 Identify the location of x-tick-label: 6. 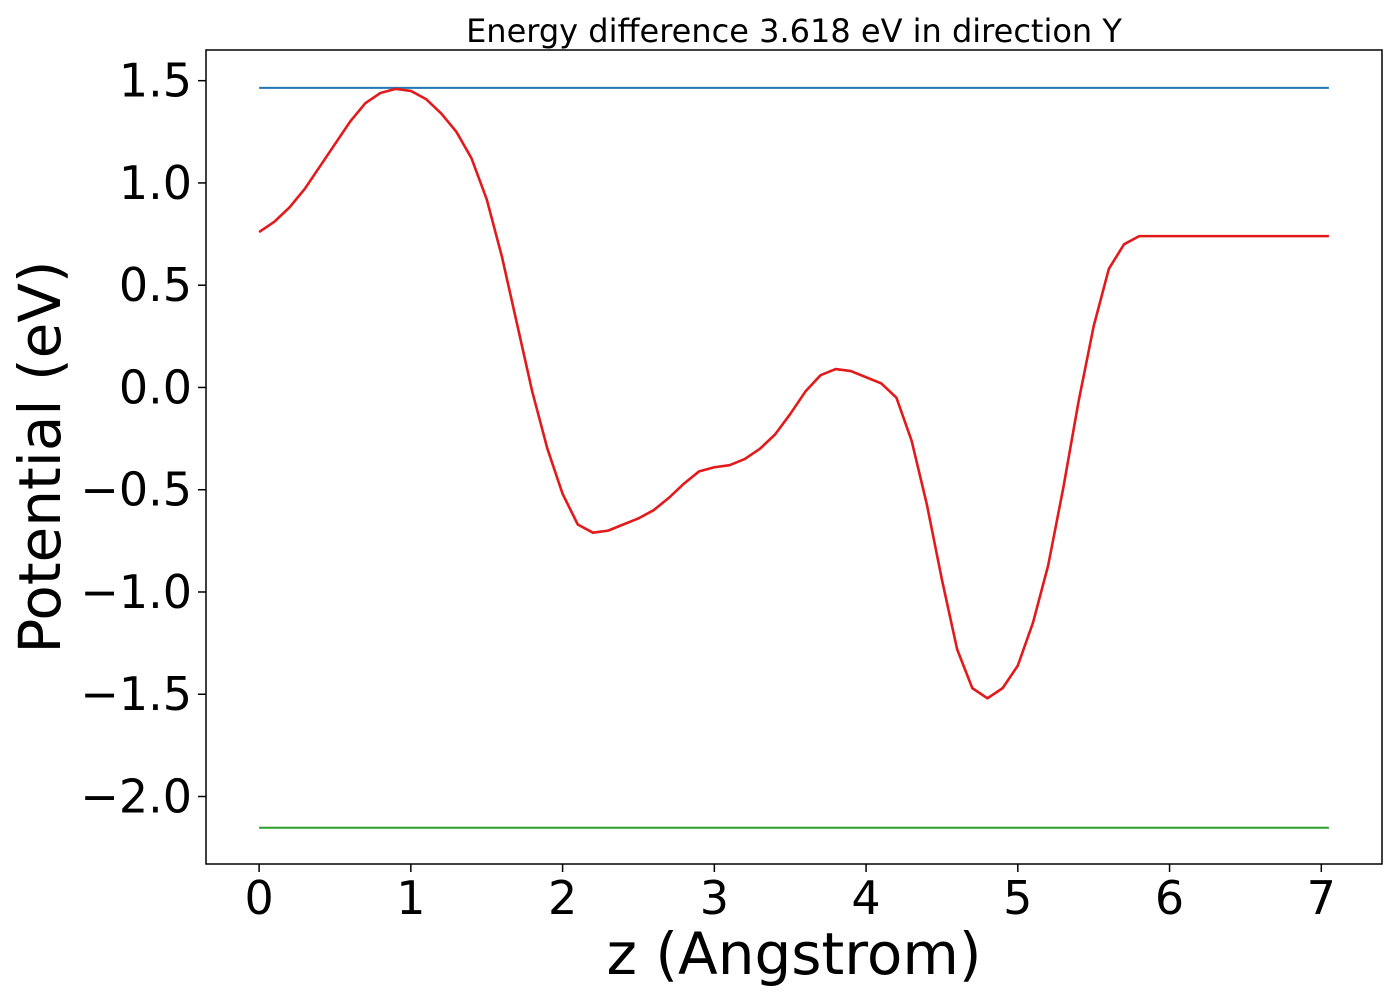
(1169, 898).